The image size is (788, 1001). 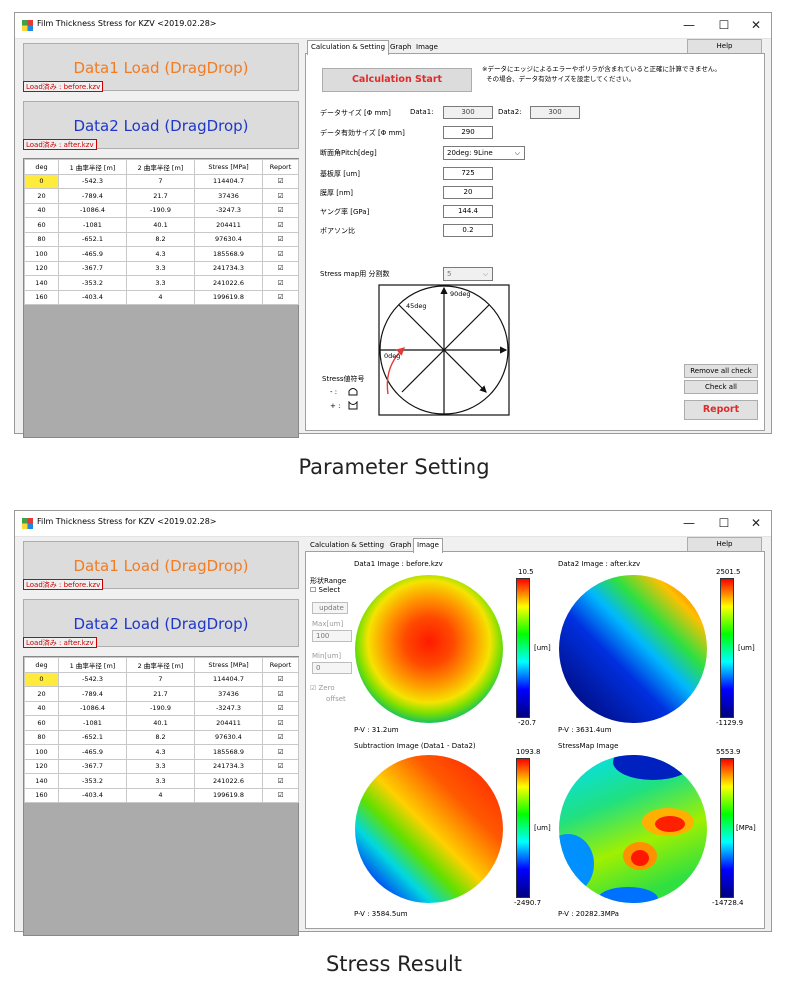 I want to click on select-checkbox: ☐ Select, so click(x=325, y=590).